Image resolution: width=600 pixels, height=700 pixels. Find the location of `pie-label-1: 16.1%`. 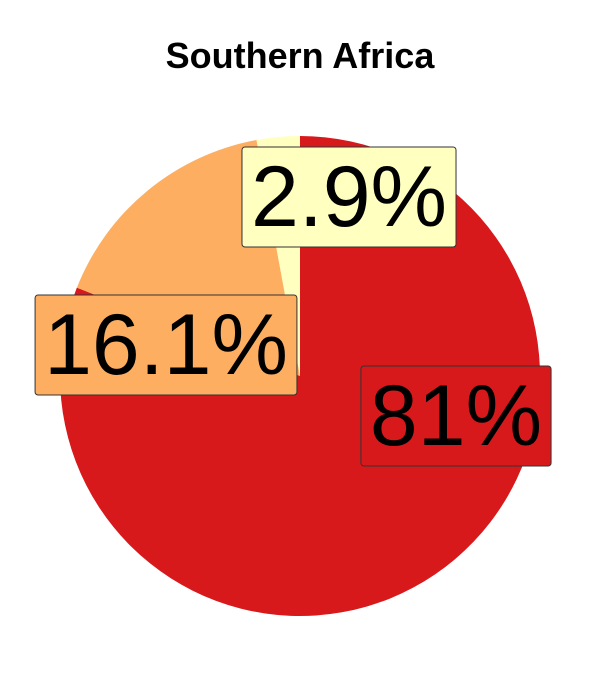

pie-label-1: 16.1% is located at coordinates (166, 345).